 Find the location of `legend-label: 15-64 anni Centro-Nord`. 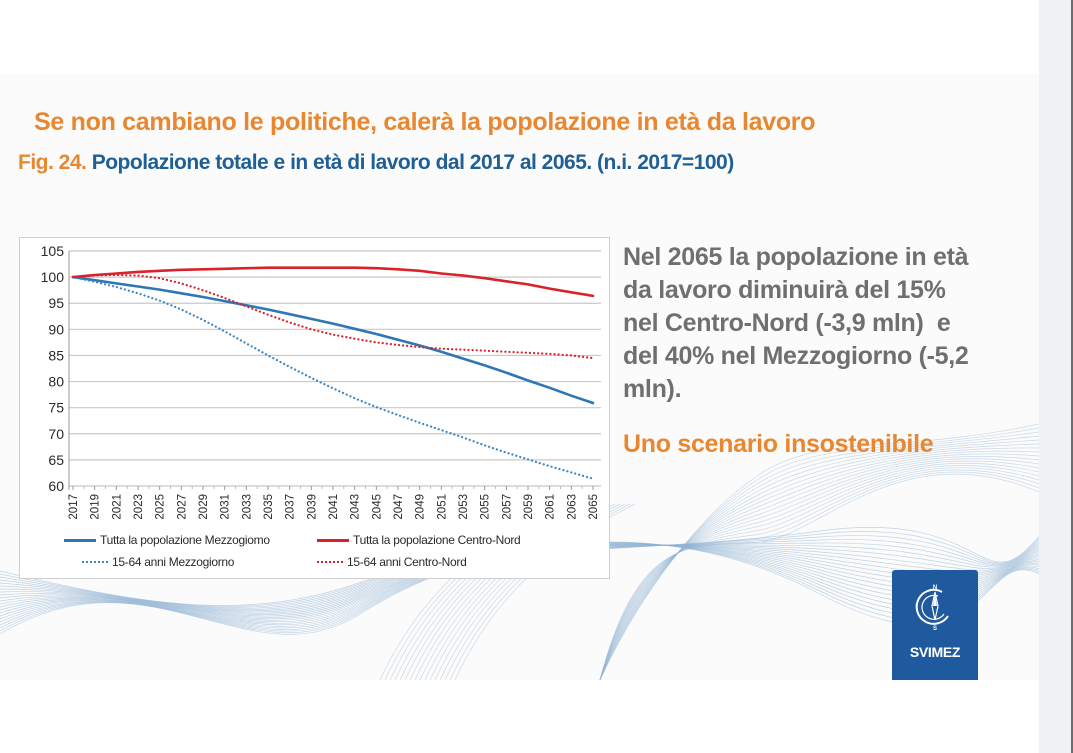

legend-label: 15-64 anni Centro-Nord is located at coordinates (407, 562).